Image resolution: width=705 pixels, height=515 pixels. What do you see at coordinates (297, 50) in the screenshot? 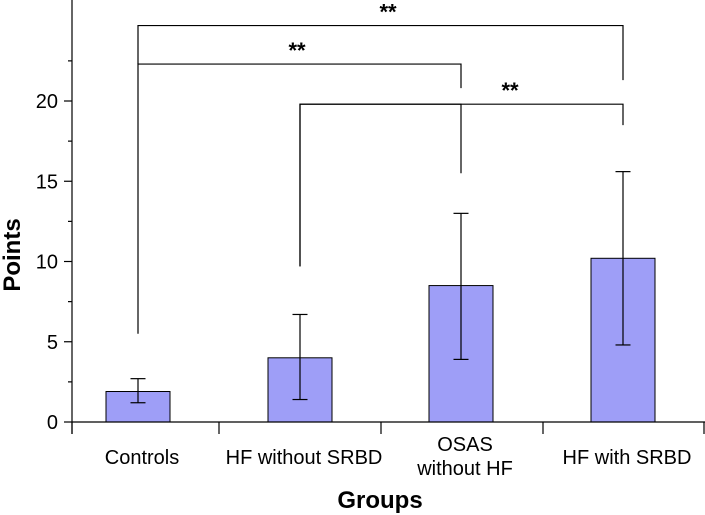
I see `significance-label-0: **` at bounding box center [297, 50].